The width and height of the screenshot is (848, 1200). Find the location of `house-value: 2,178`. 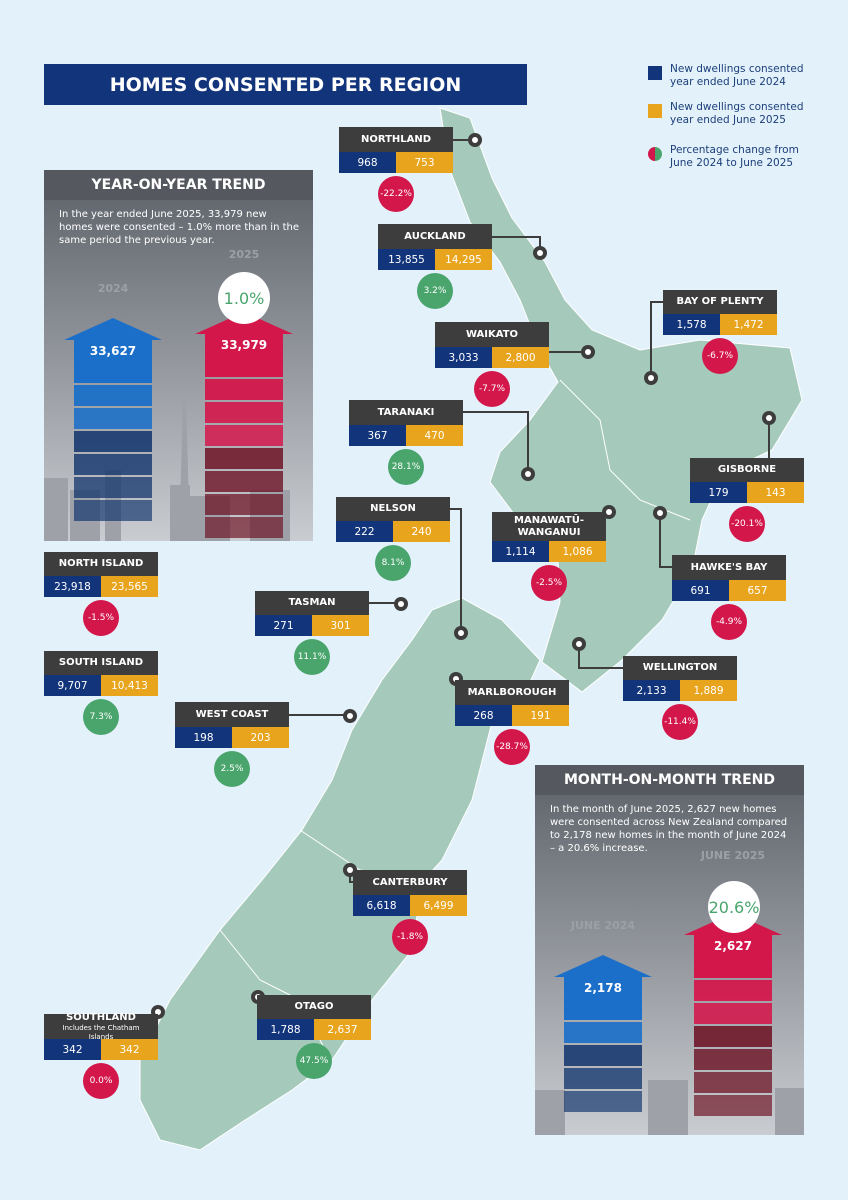

house-value: 2,178 is located at coordinates (603, 988).